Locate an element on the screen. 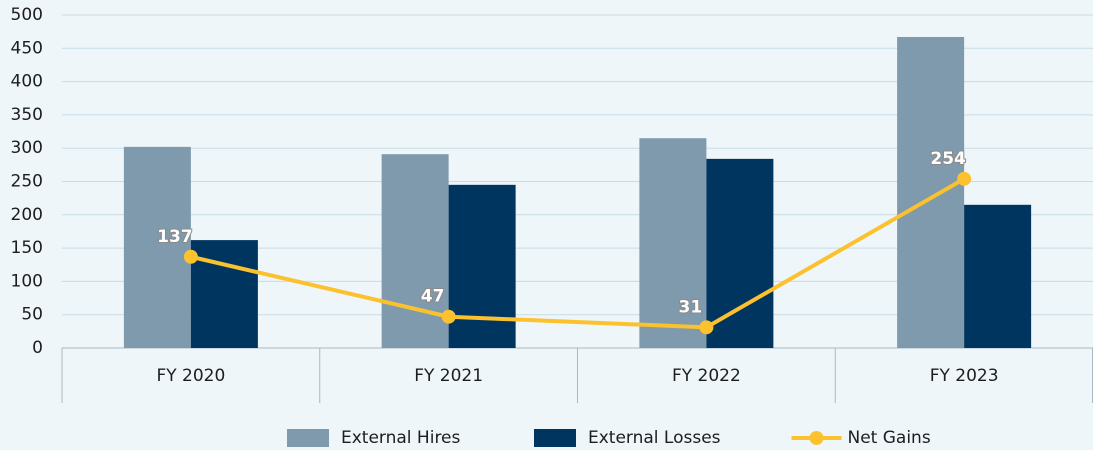  data-label: 254 is located at coordinates (948, 159).